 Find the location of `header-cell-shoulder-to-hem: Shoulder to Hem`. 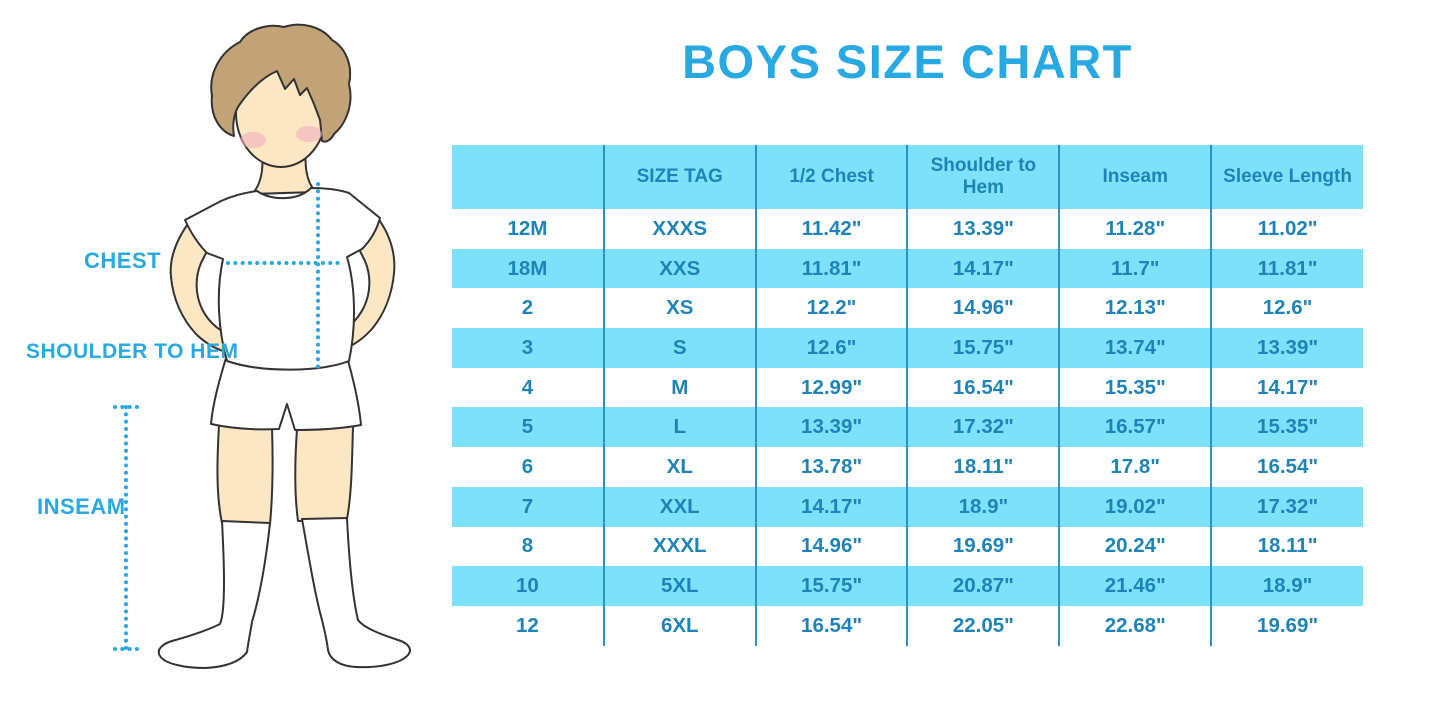

header-cell-shoulder-to-hem: Shoulder to Hem is located at coordinates (983, 177).